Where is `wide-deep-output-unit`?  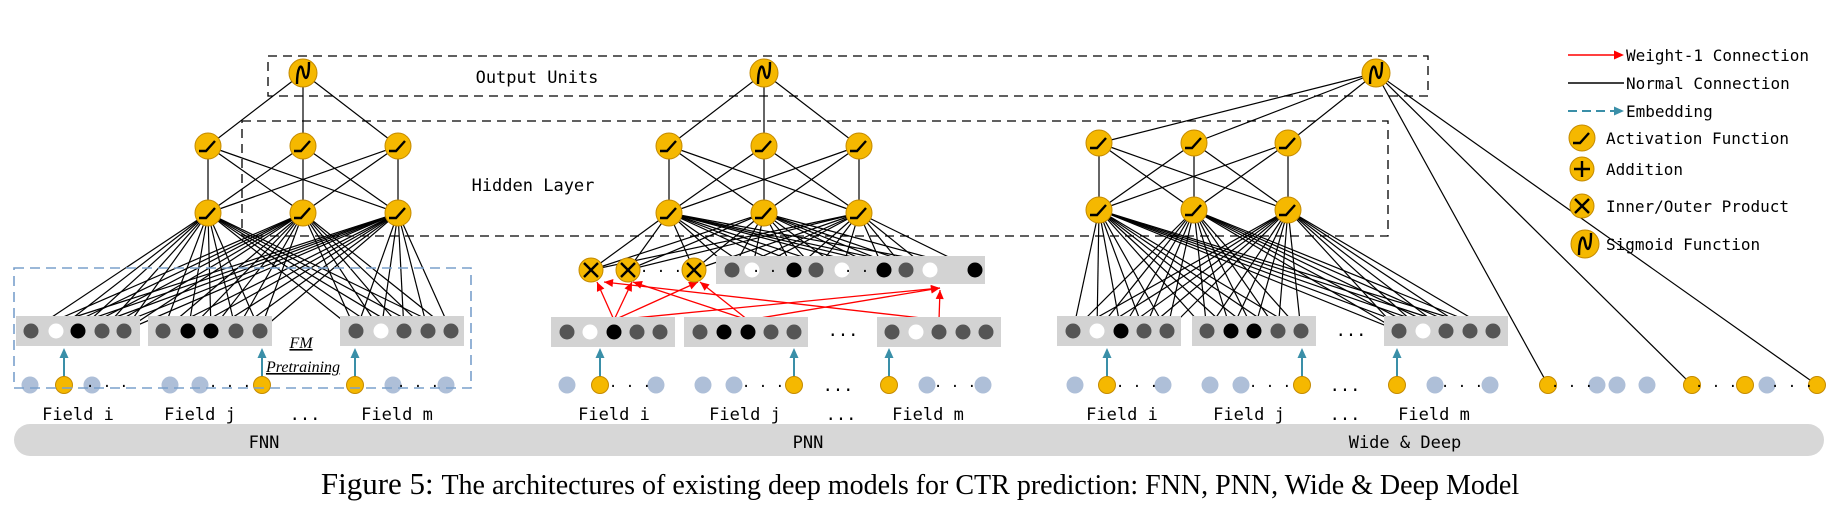 wide-deep-output-unit is located at coordinates (1376, 73).